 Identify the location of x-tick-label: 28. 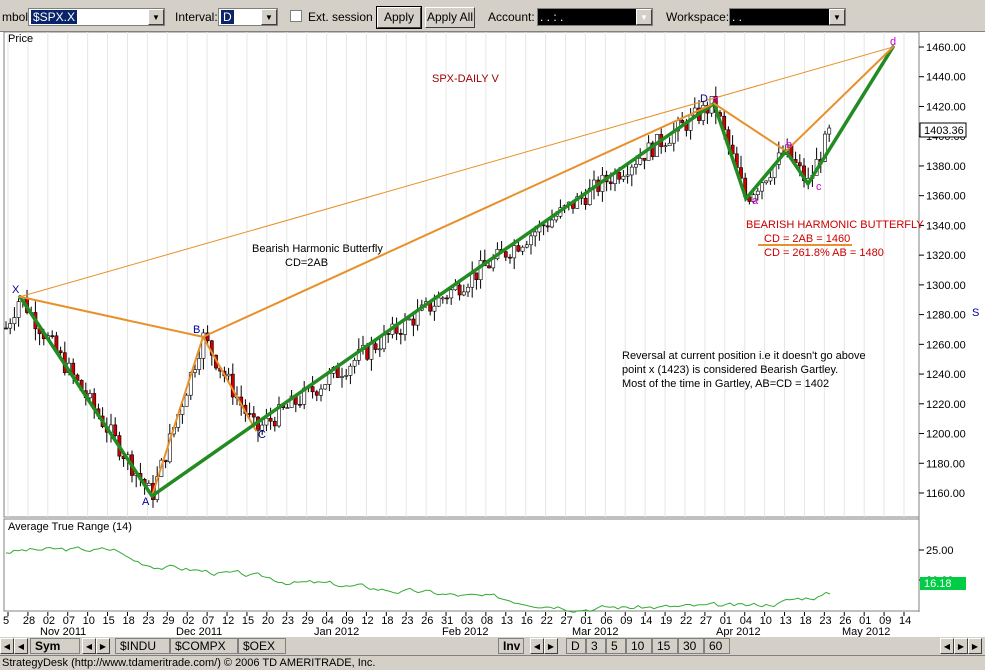
(29, 621).